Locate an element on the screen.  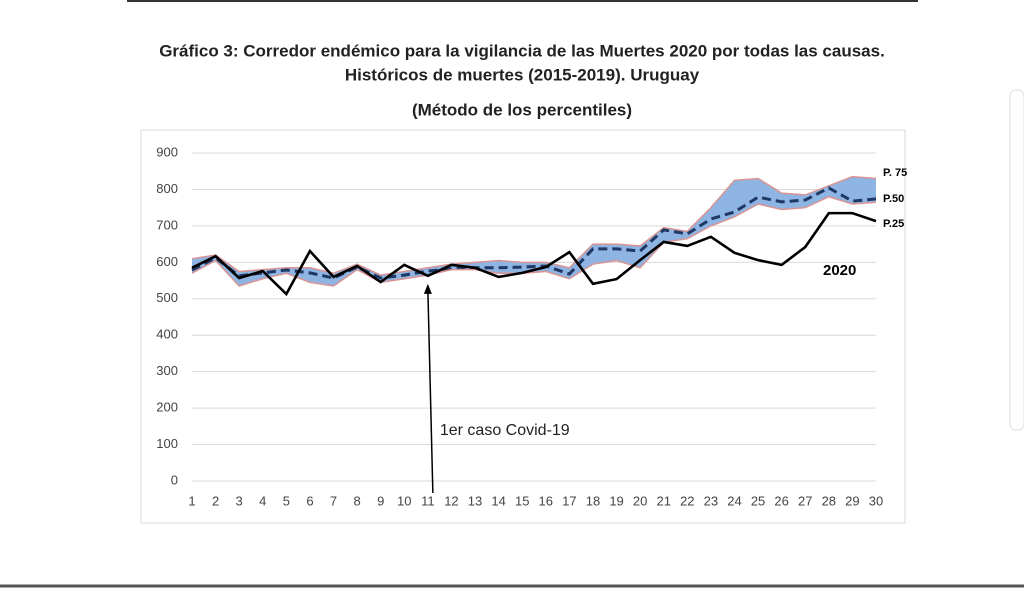
y-tick-label: 100 is located at coordinates (167, 443).